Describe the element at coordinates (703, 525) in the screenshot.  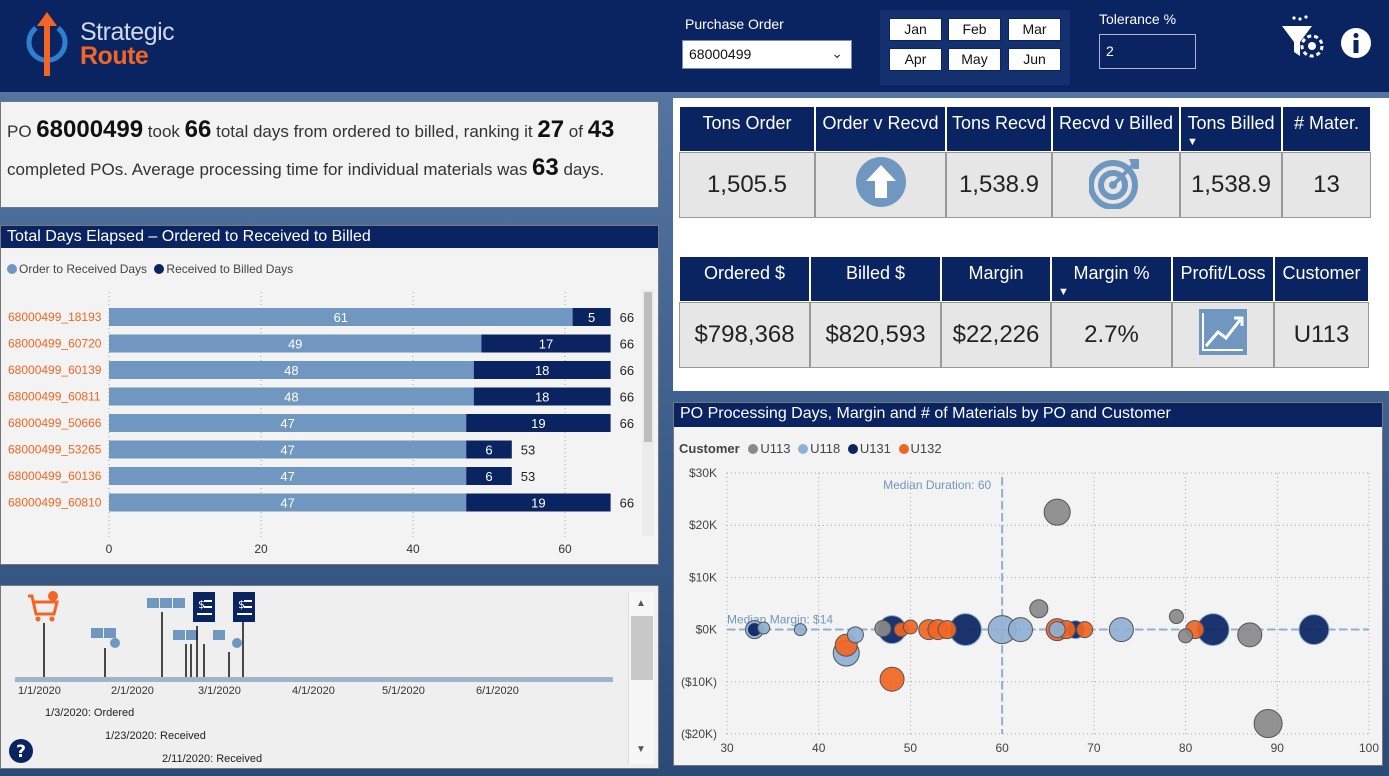
I see `y-tick-label: $20K` at that location.